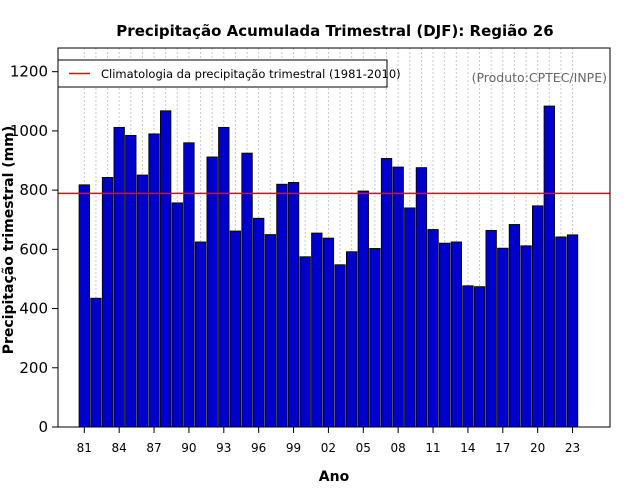 This screenshot has width=640, height=500. What do you see at coordinates (293, 448) in the screenshot?
I see `x-tick-label: 99` at bounding box center [293, 448].